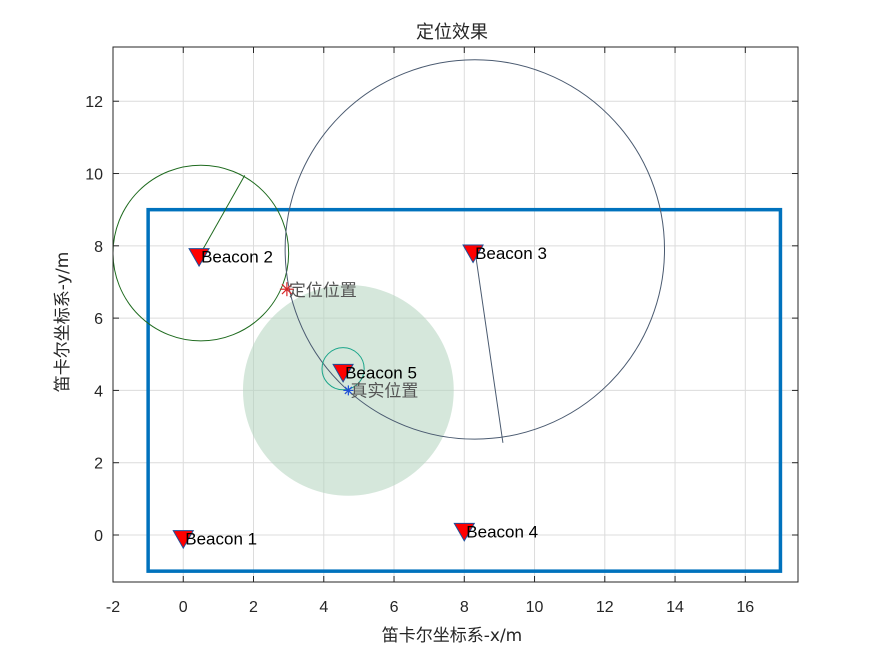 The image size is (875, 656). Describe the element at coordinates (98, 247) in the screenshot. I see `y-tick-label: 8` at that location.